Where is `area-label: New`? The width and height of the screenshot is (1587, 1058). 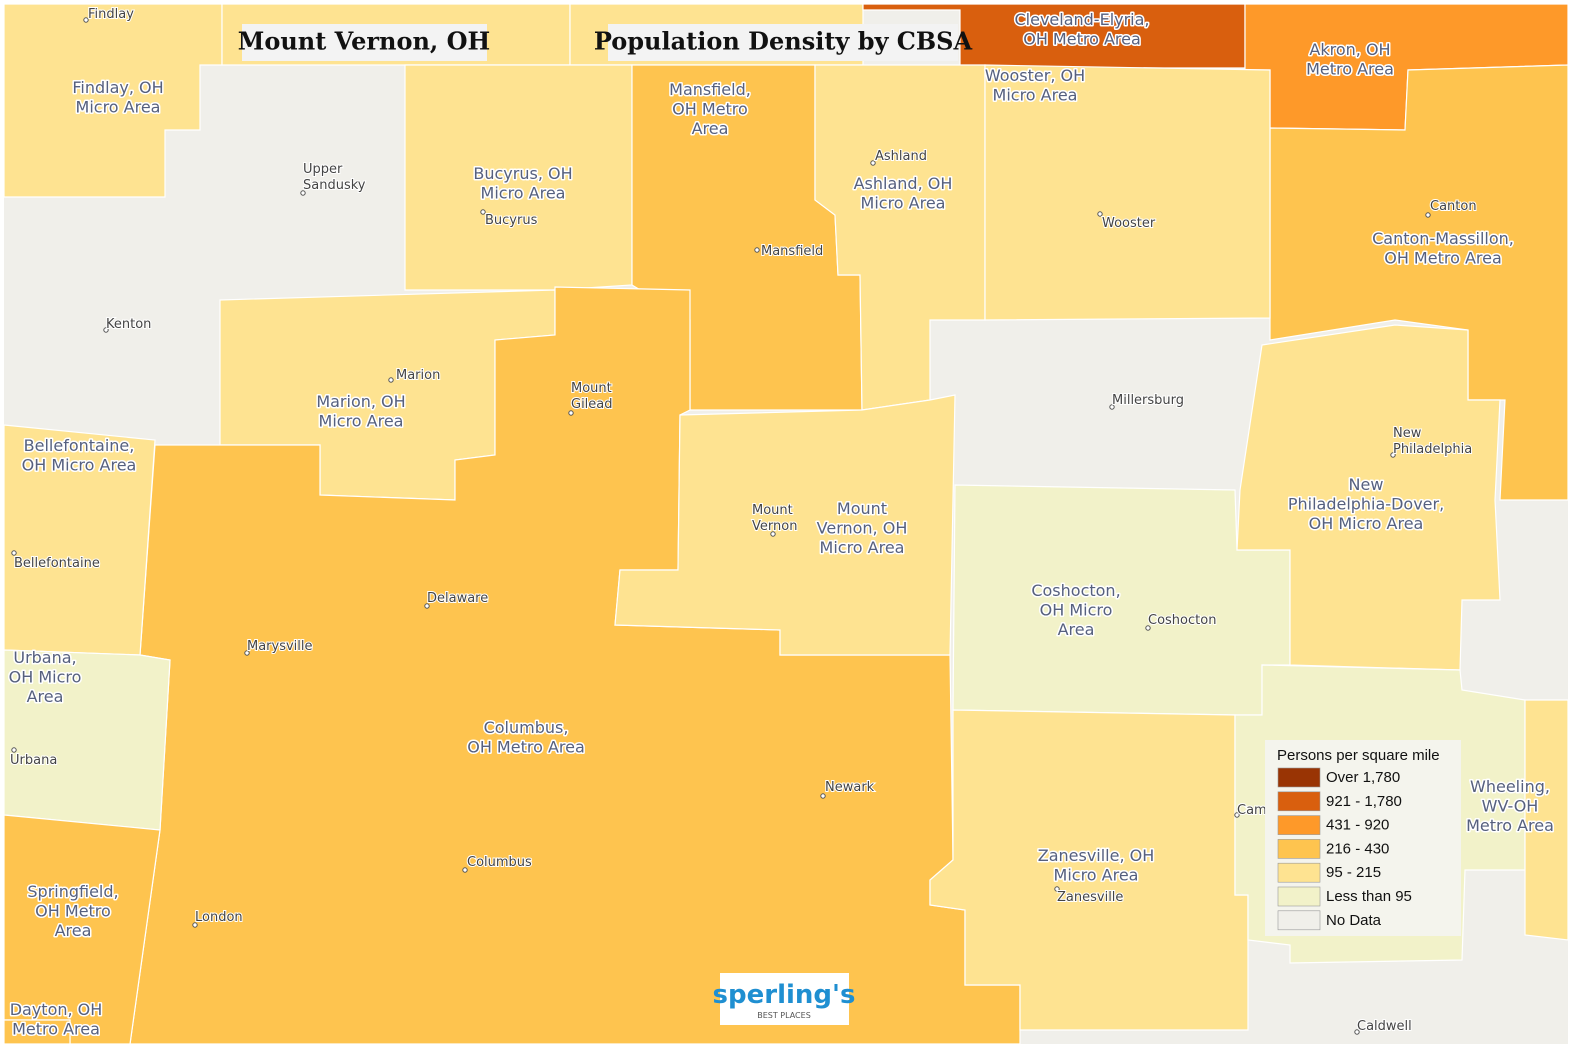
area-label: New is located at coordinates (1366, 484).